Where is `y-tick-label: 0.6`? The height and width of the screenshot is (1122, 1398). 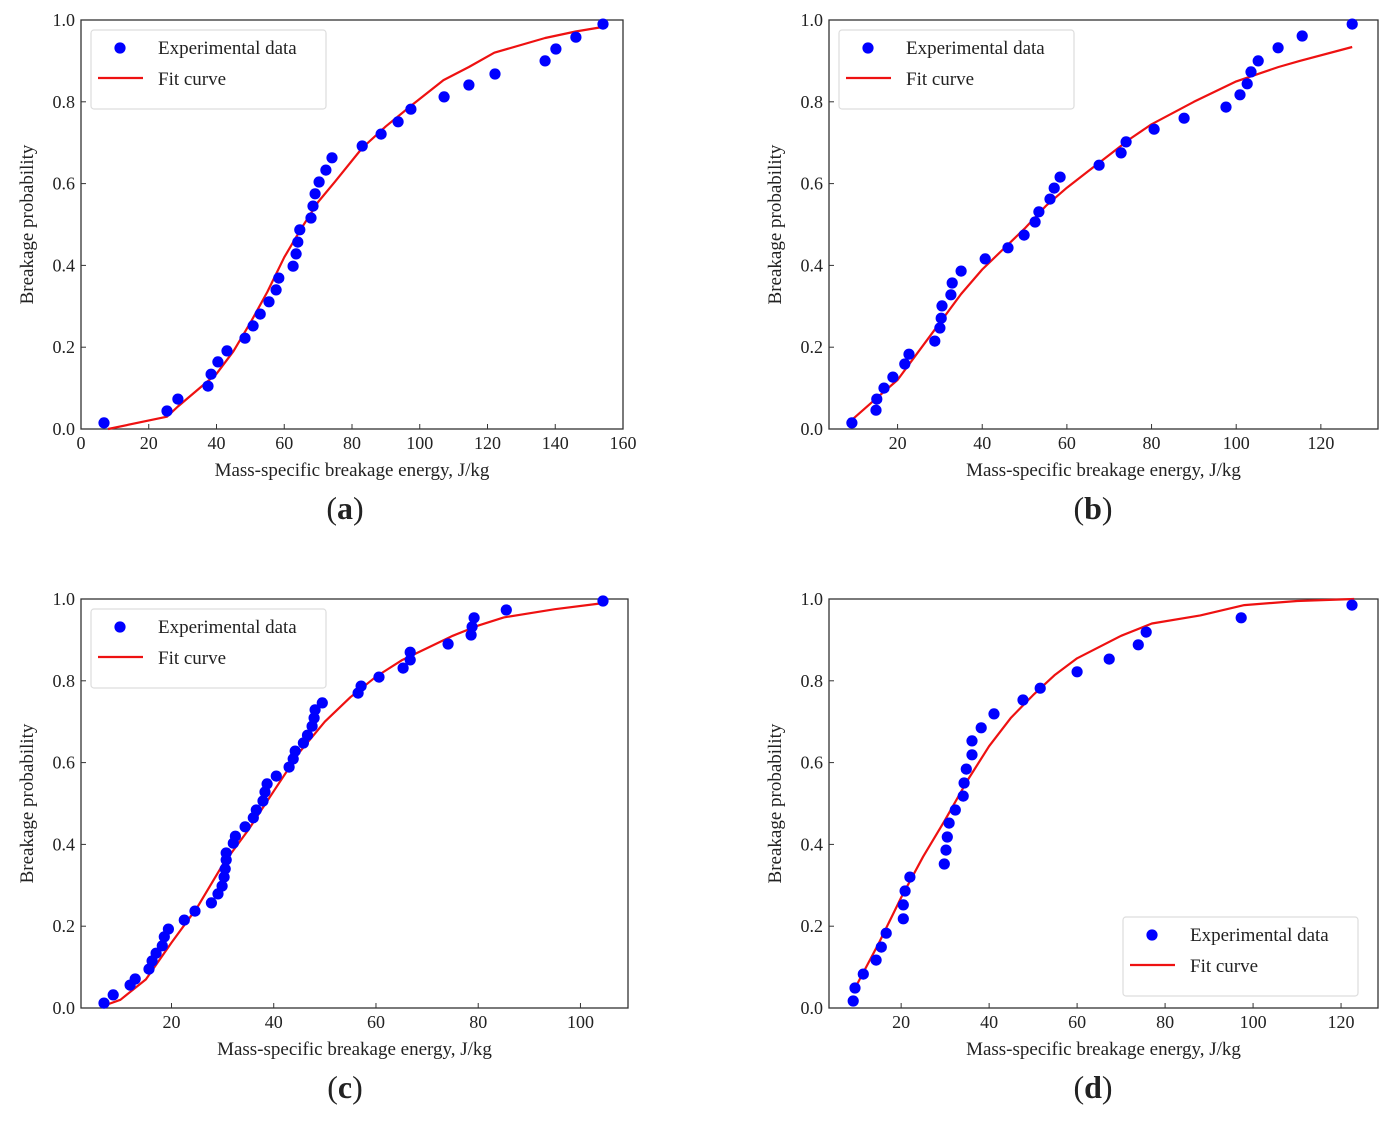 y-tick-label: 0.6 is located at coordinates (64, 184).